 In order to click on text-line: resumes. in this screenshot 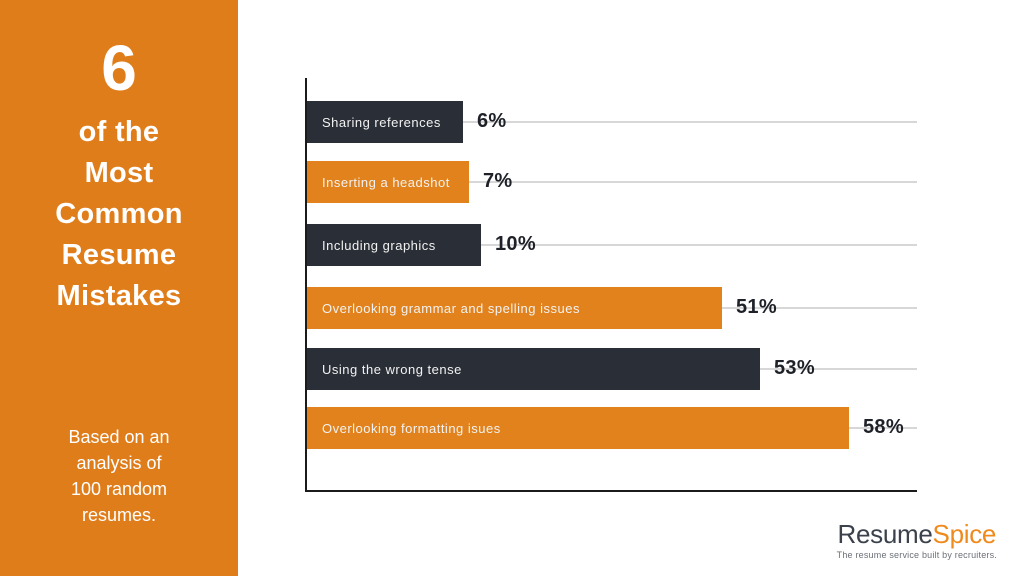, I will do `click(119, 515)`.